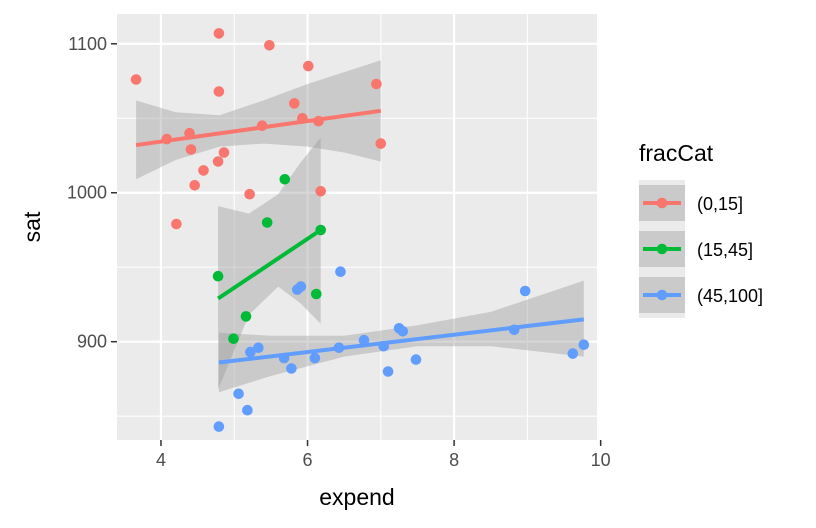  I want to click on legend-label: (45,100], so click(730, 296).